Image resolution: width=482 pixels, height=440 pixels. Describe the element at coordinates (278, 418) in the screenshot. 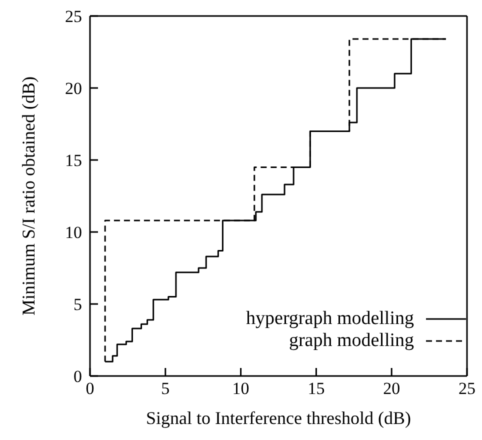

I see `x-axis-title: Signal to Interference threshold (dB)` at that location.